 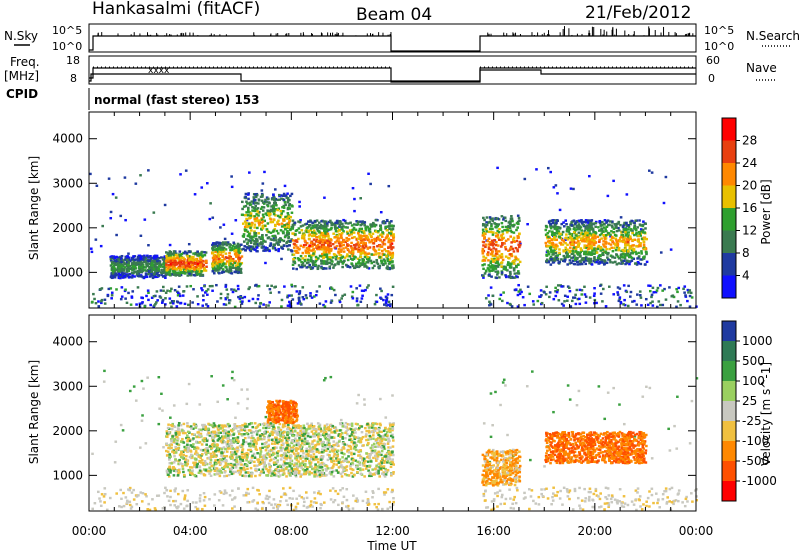 What do you see at coordinates (21, 76) in the screenshot?
I see `mhz-label: [MHz]` at bounding box center [21, 76].